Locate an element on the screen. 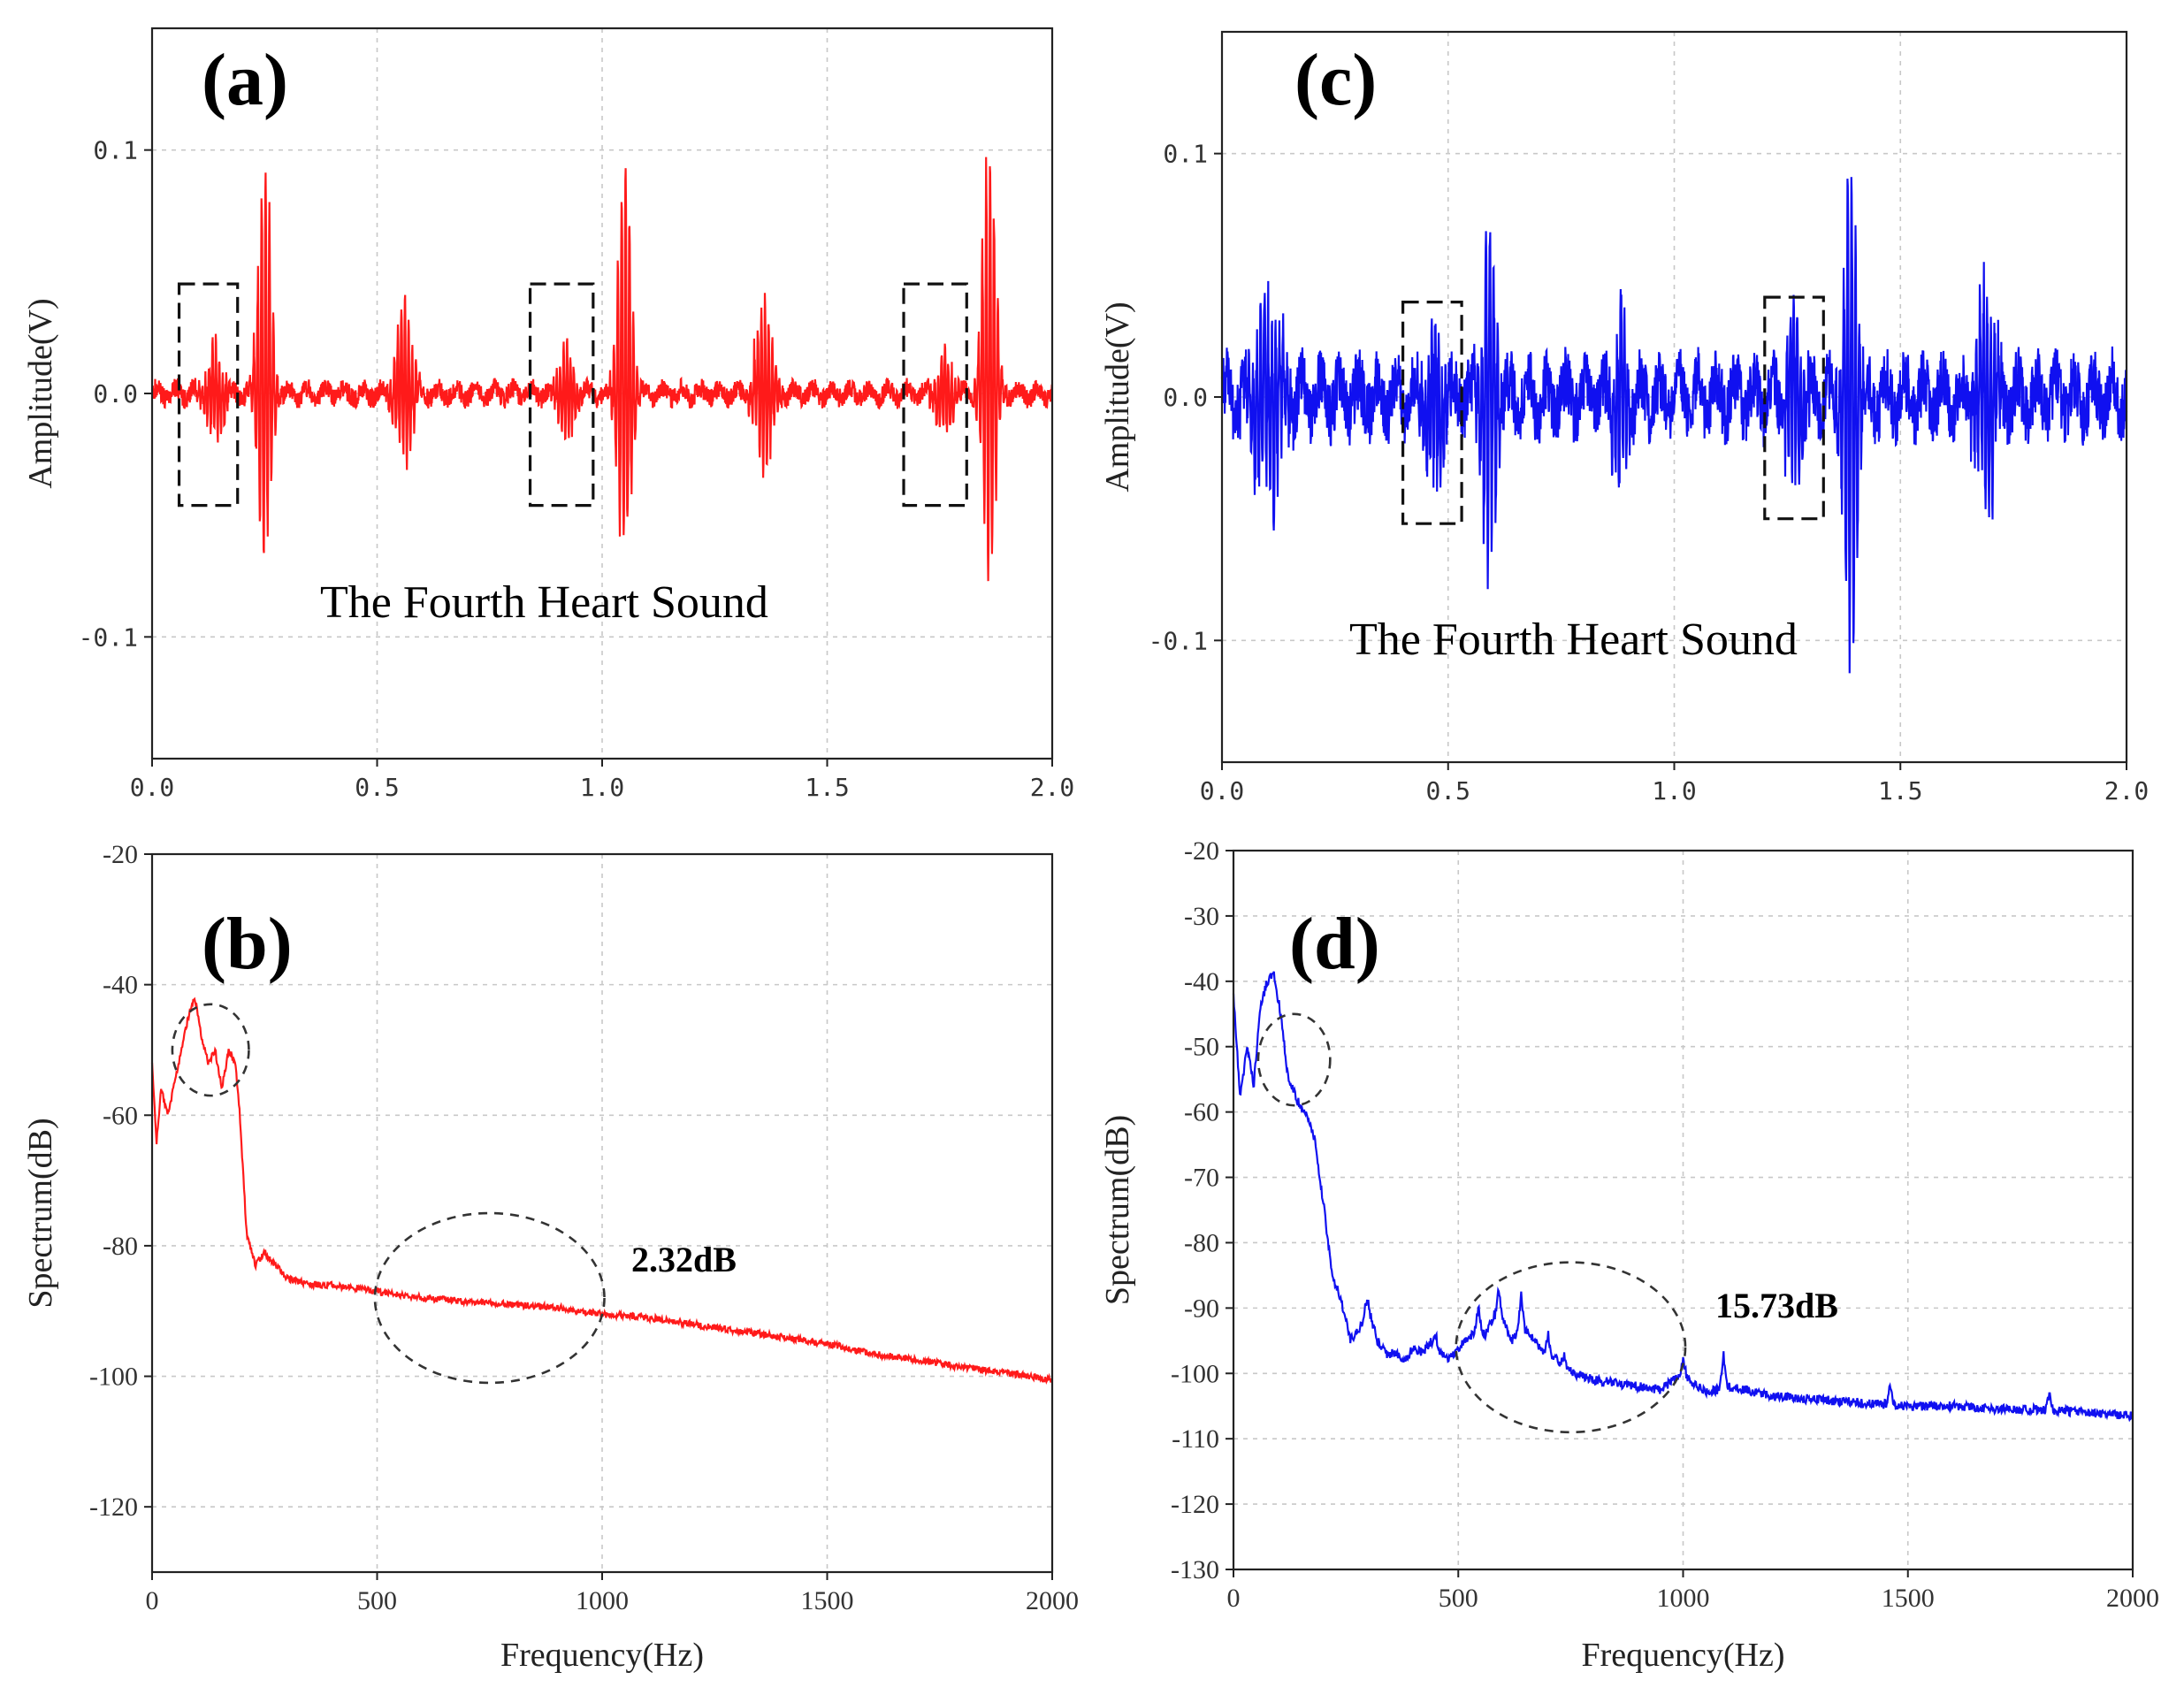 This screenshot has height=1695, width=2184. markers-d is located at coordinates (1471, 1223).